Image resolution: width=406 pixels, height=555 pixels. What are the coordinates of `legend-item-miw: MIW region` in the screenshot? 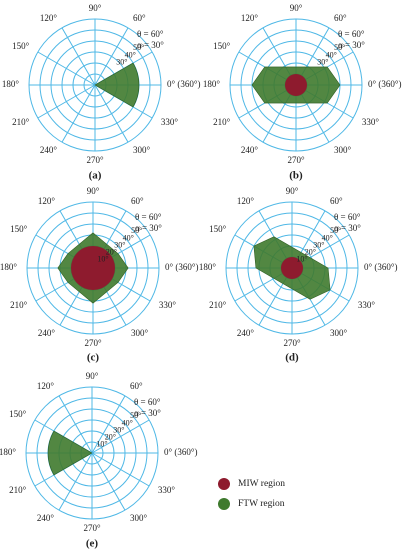 It's located at (251, 484).